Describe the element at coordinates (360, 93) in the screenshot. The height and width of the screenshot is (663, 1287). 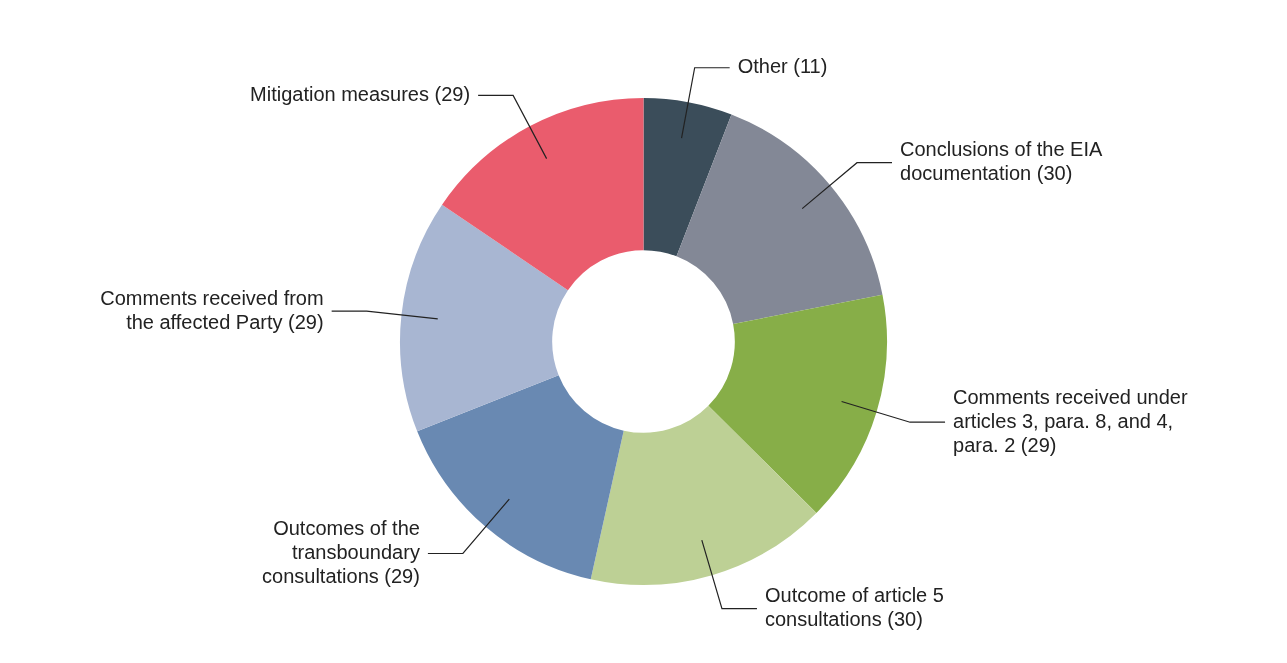
I see `slice-label: Mitigation measures (29)` at that location.